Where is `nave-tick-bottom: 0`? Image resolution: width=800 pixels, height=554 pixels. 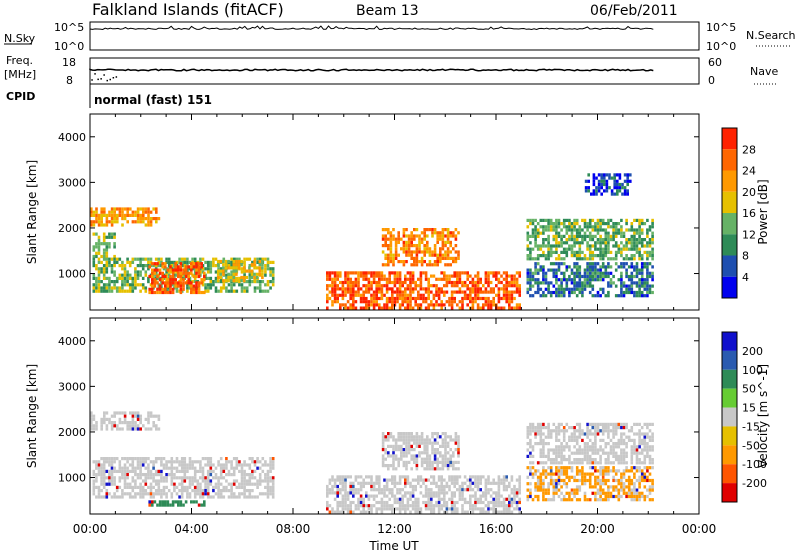
nave-tick-bottom: 0 is located at coordinates (711, 80).